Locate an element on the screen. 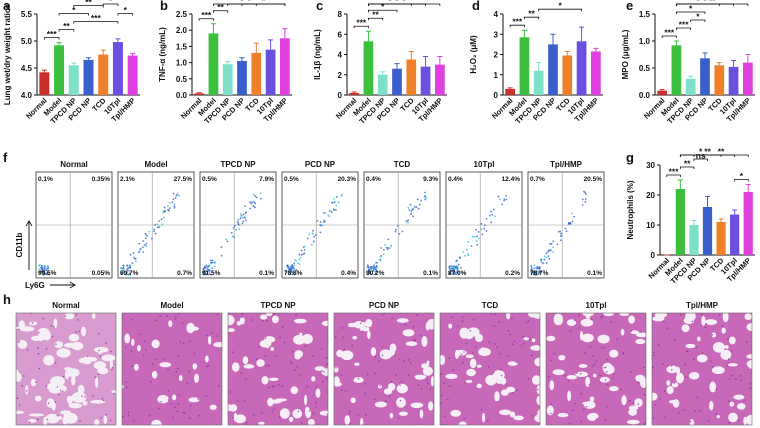 Image resolution: width=760 pixels, height=428 pixels. tissue is located at coordinates (596, 369).